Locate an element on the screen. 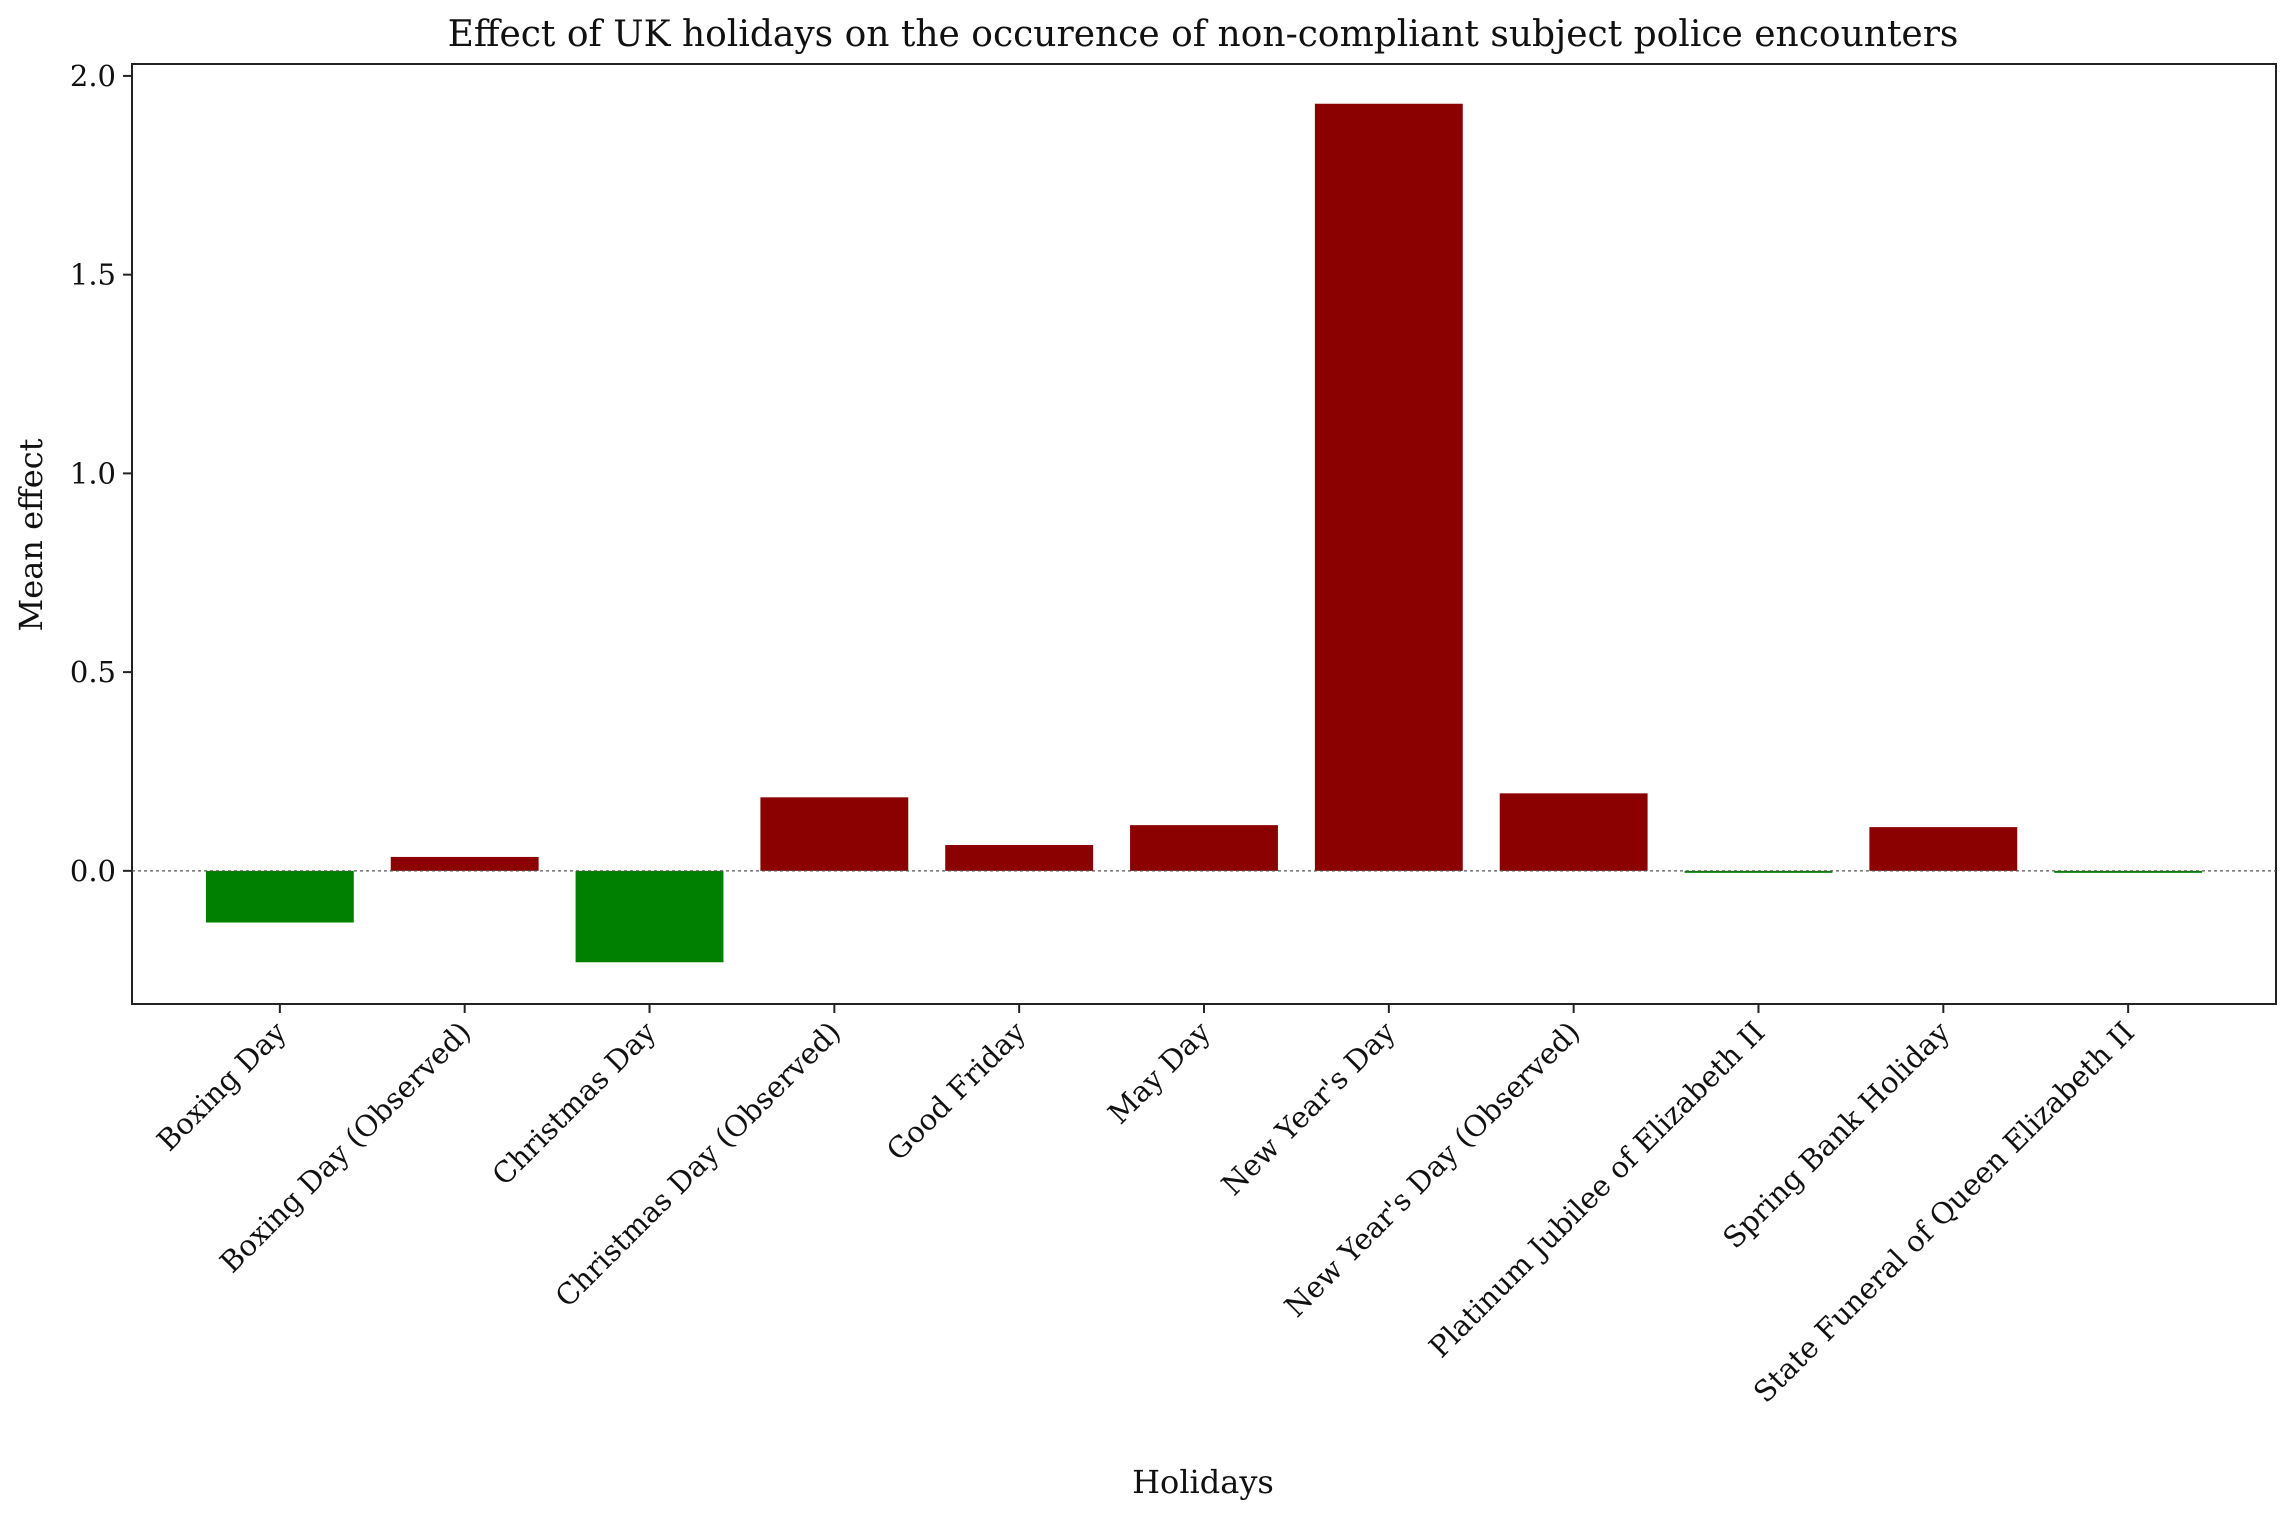  y-tick-label-0: 0.0 is located at coordinates (93, 871).